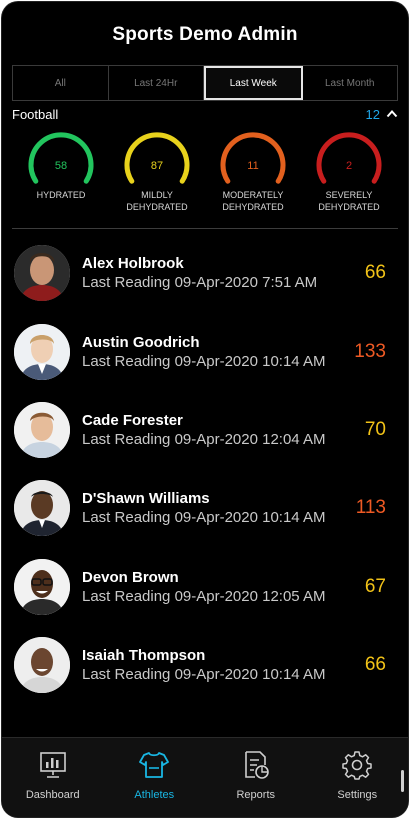 Image resolution: width=412 pixels, height=821 pixels. Describe the element at coordinates (350, 83) in the screenshot. I see `tab-last-month: Last Month` at that location.